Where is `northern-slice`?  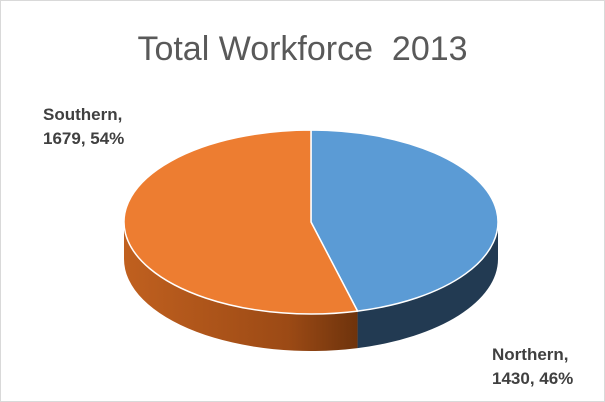 northern-slice is located at coordinates (404, 220).